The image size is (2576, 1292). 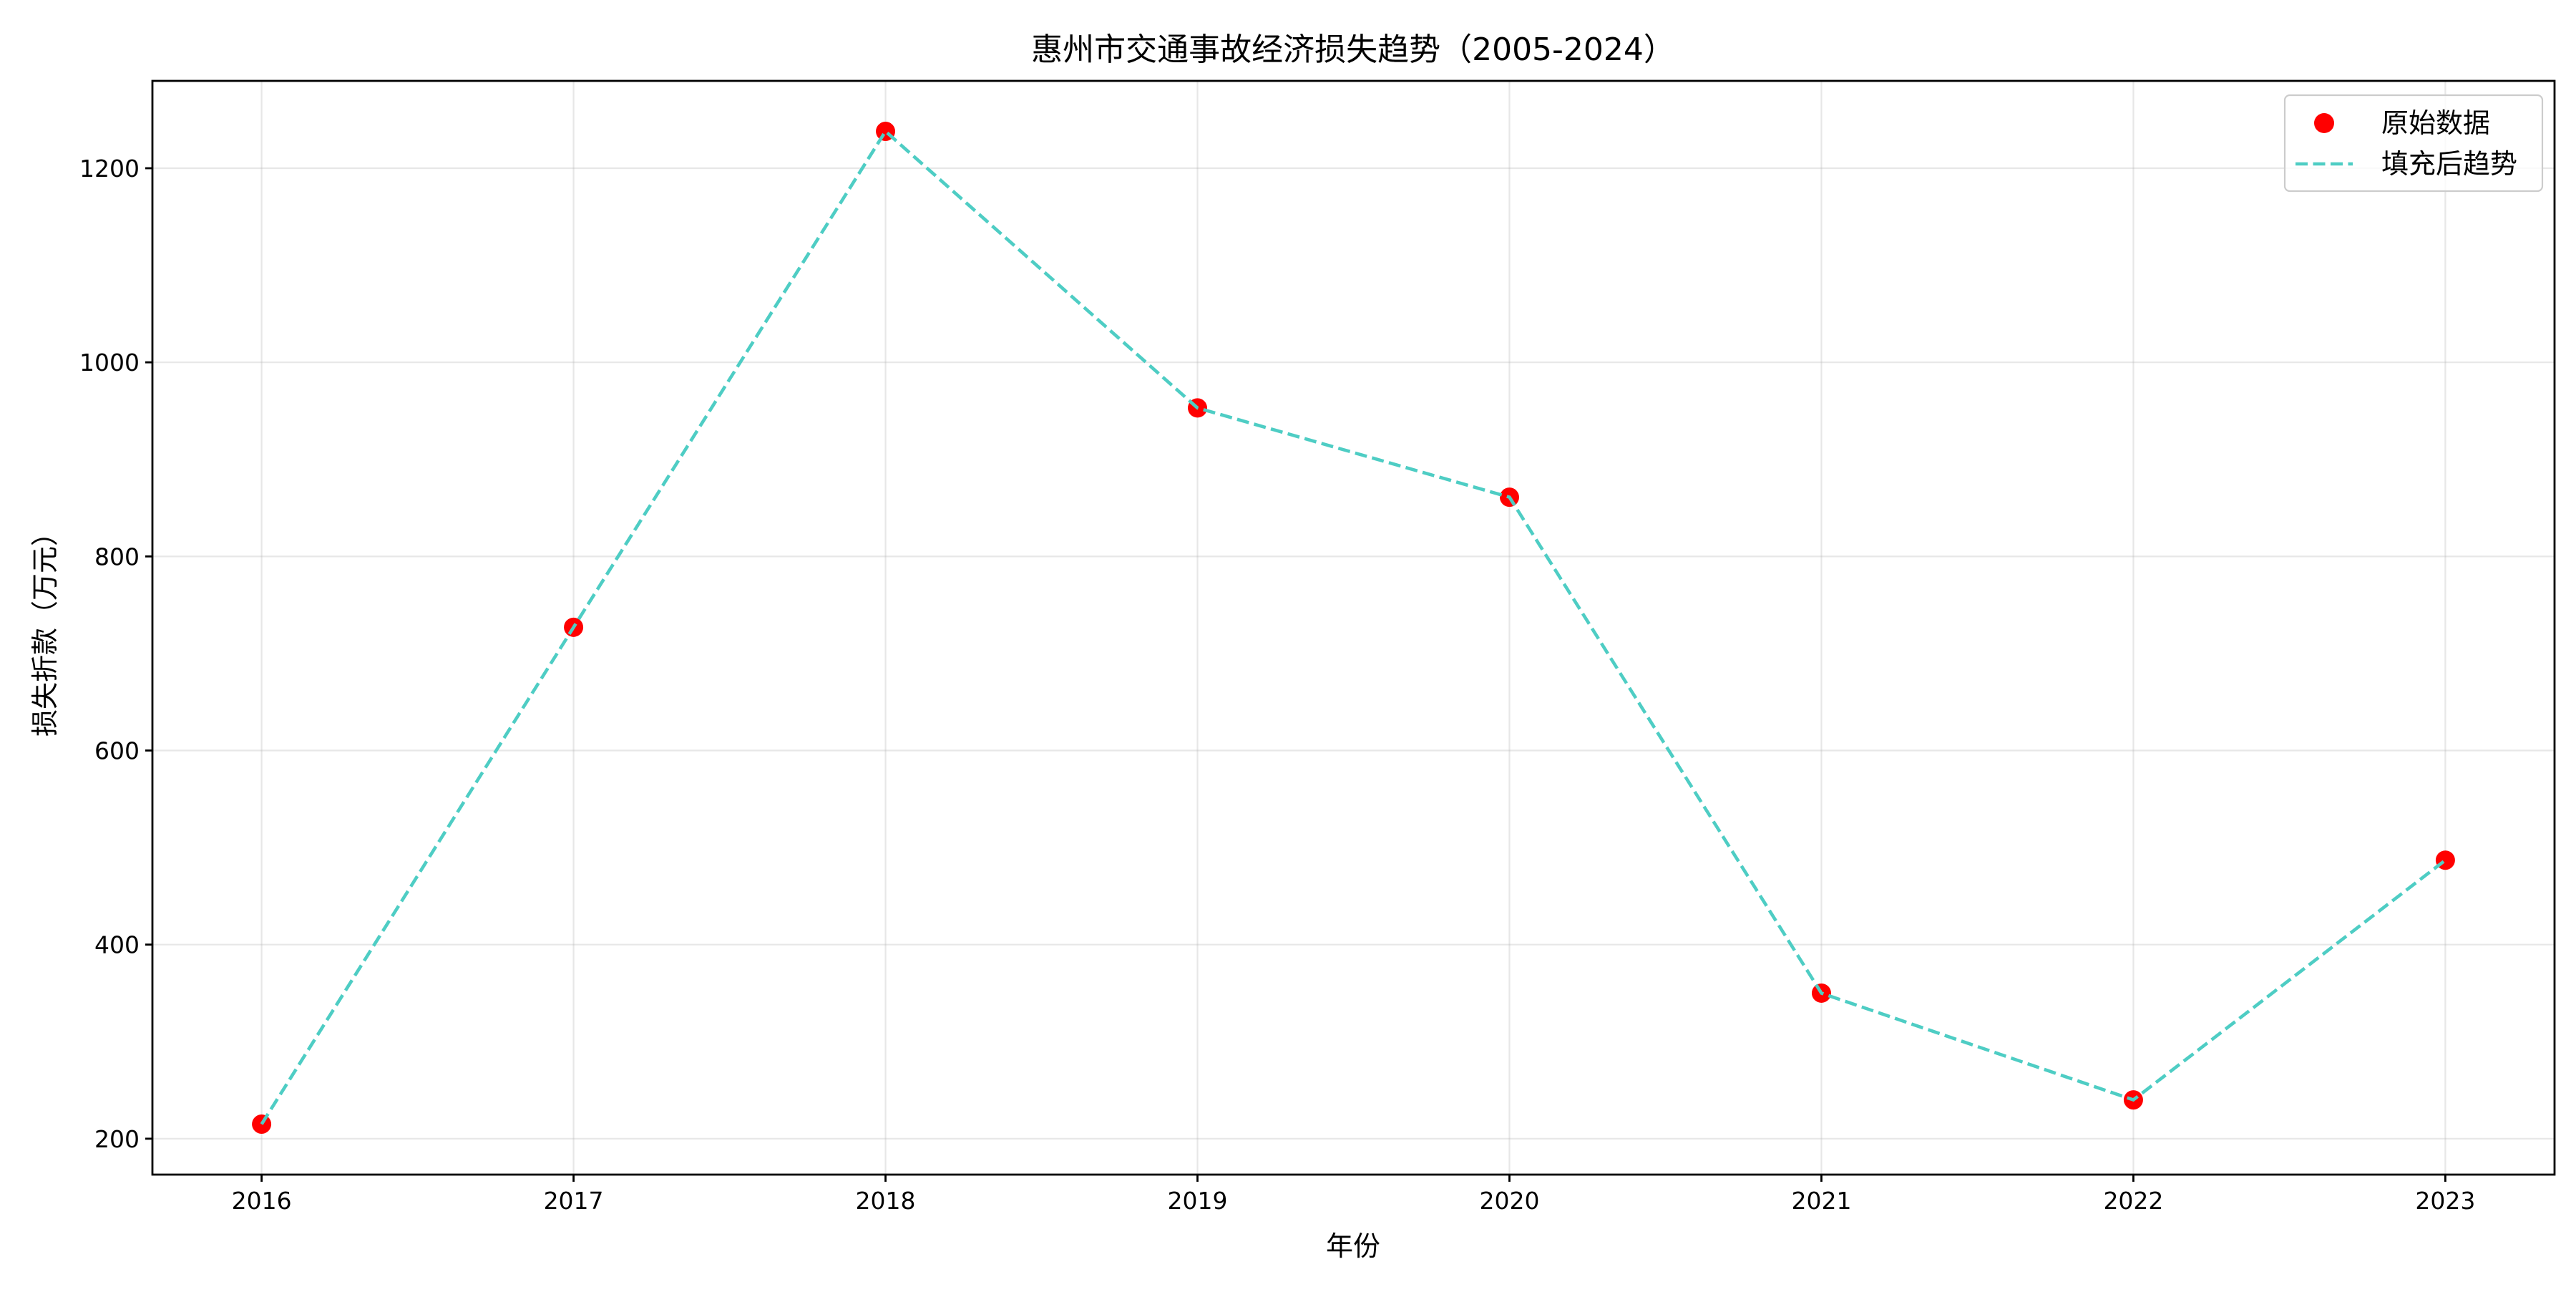 What do you see at coordinates (109, 363) in the screenshot?
I see `y-tick-label: 1000` at bounding box center [109, 363].